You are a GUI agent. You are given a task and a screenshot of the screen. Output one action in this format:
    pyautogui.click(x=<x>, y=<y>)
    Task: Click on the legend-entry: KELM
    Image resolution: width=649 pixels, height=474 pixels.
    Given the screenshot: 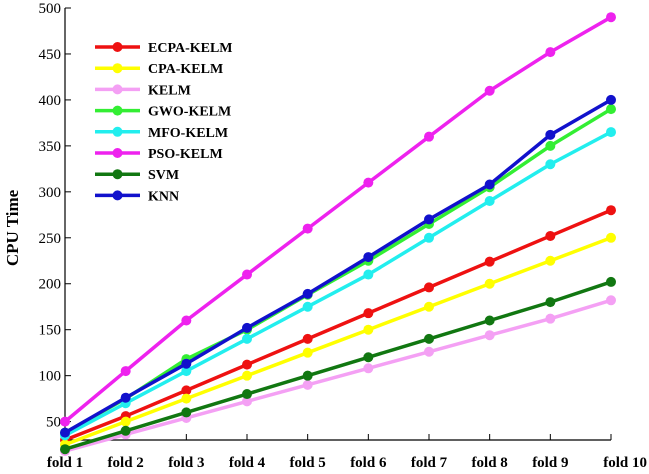 What is the action you would take?
    pyautogui.click(x=143, y=90)
    